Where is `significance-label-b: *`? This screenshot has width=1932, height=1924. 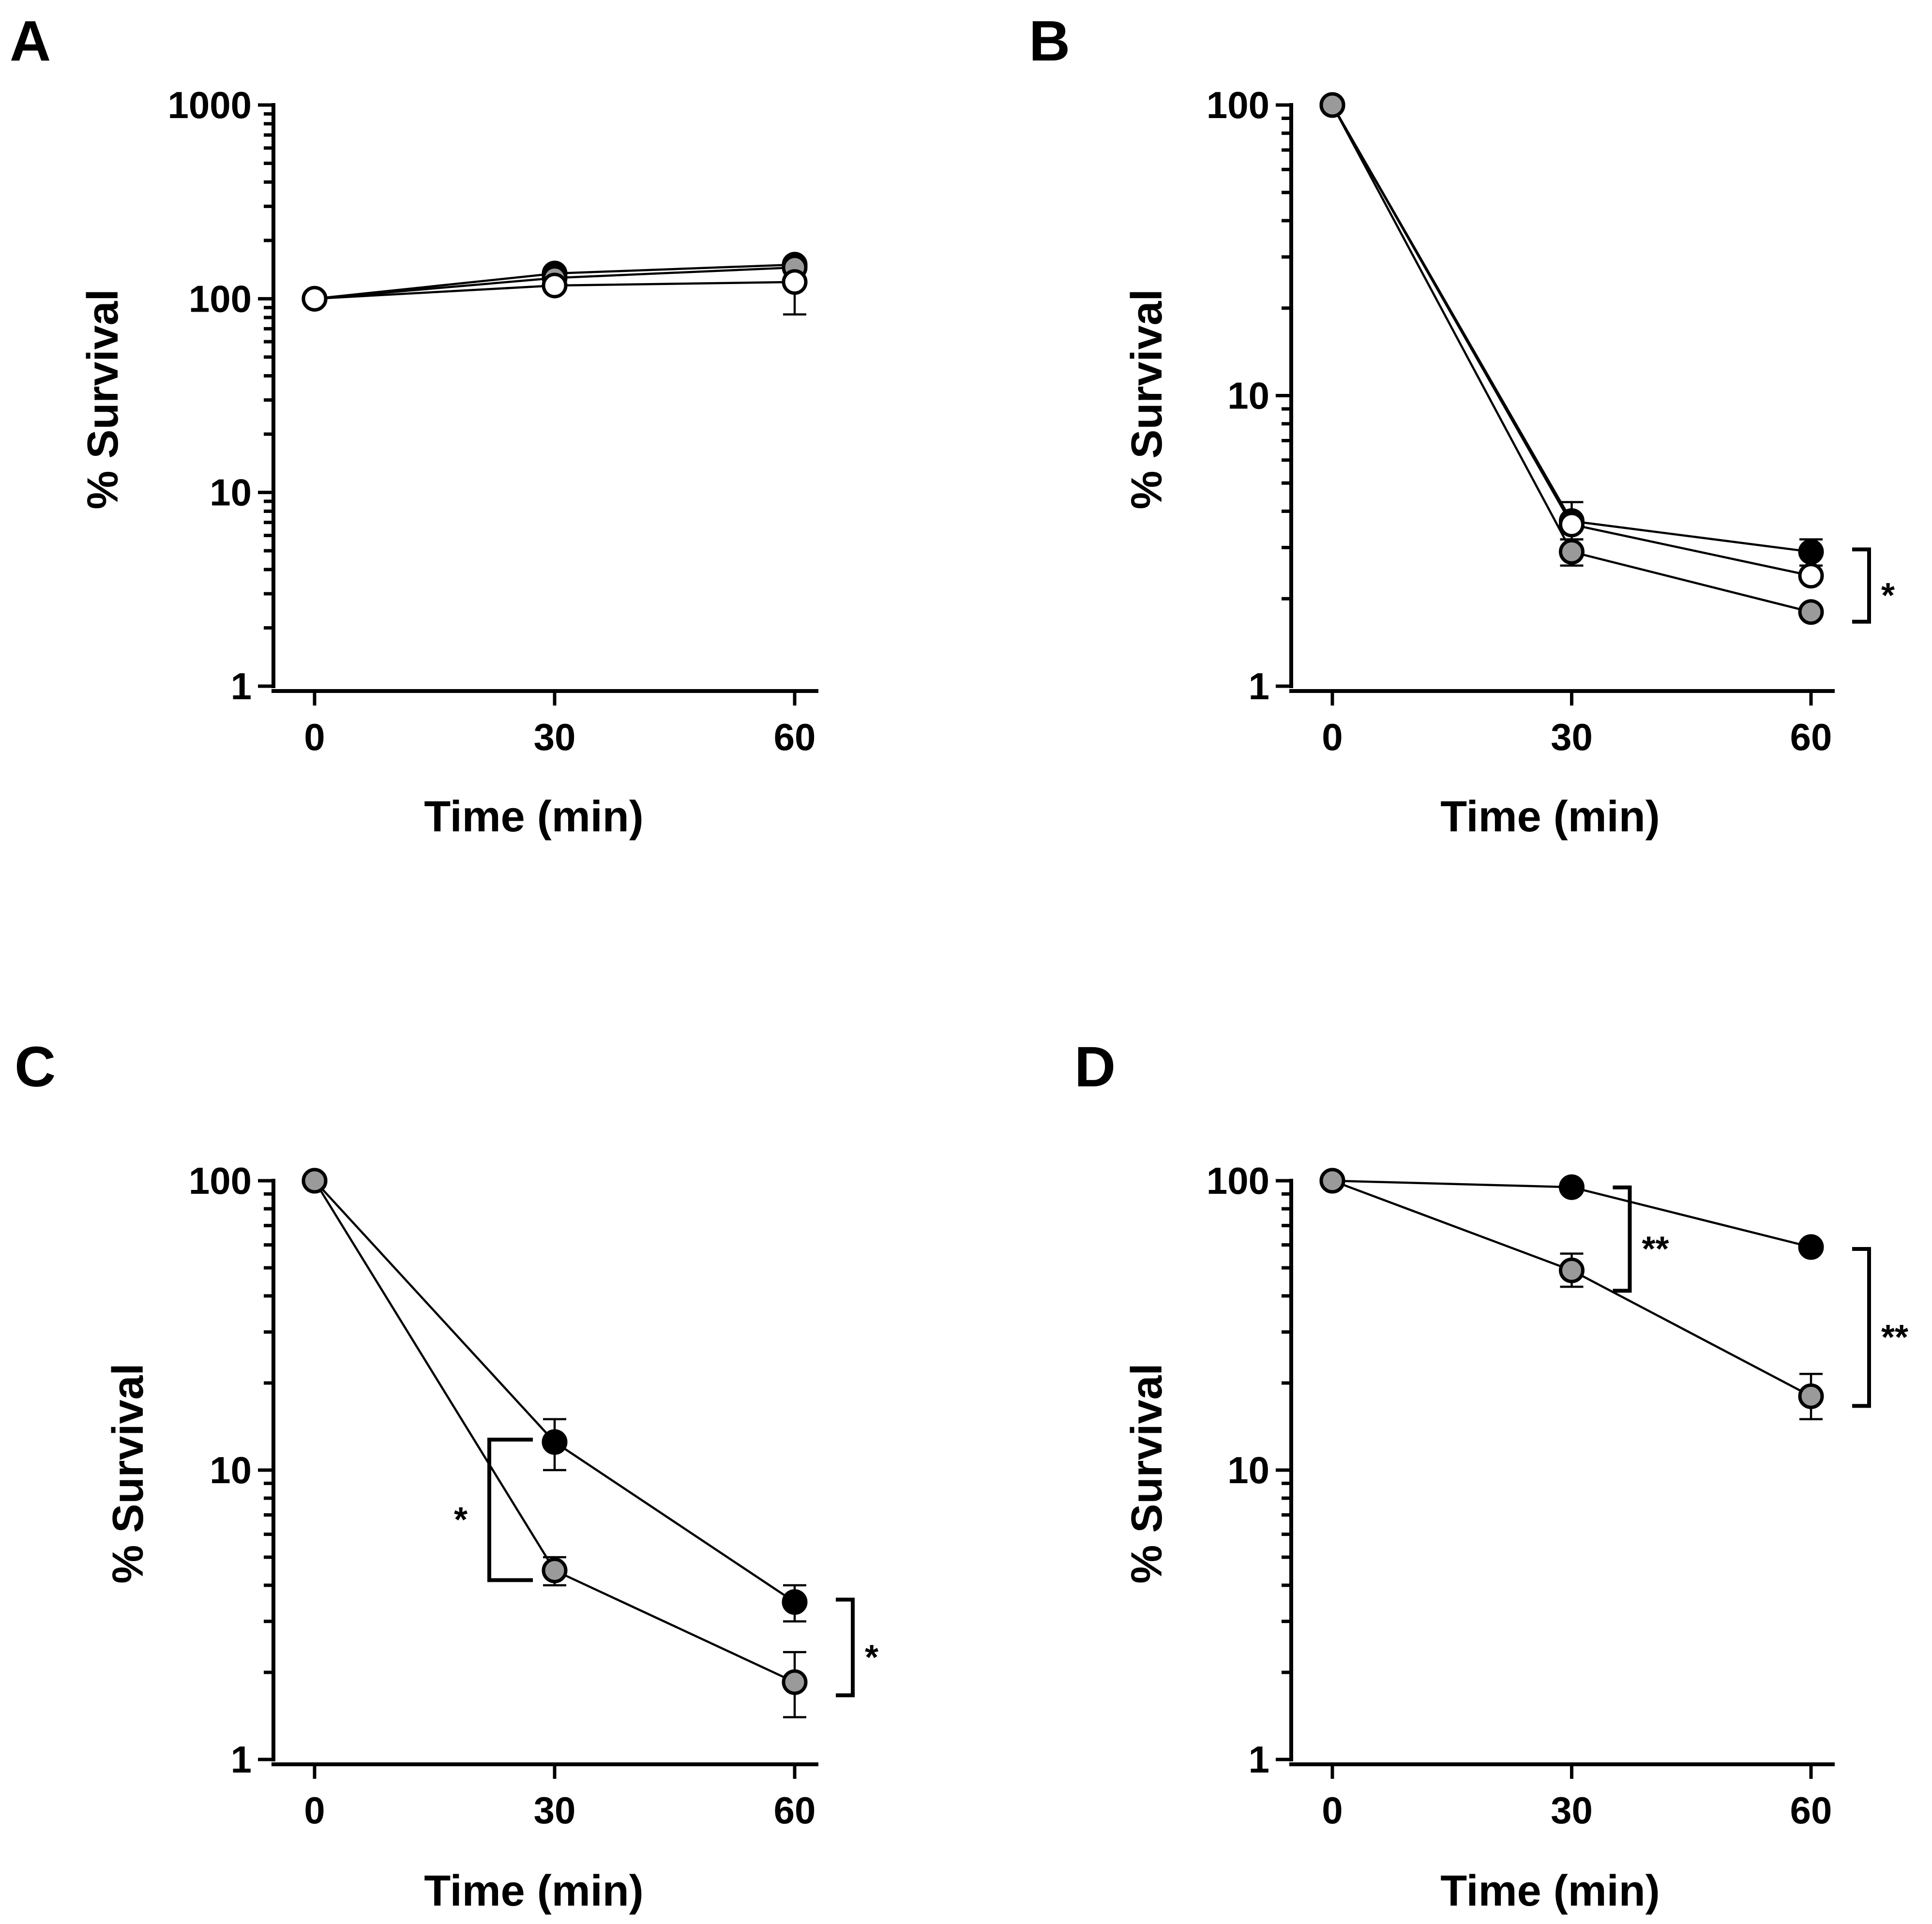 significance-label-b: * is located at coordinates (1888, 596).